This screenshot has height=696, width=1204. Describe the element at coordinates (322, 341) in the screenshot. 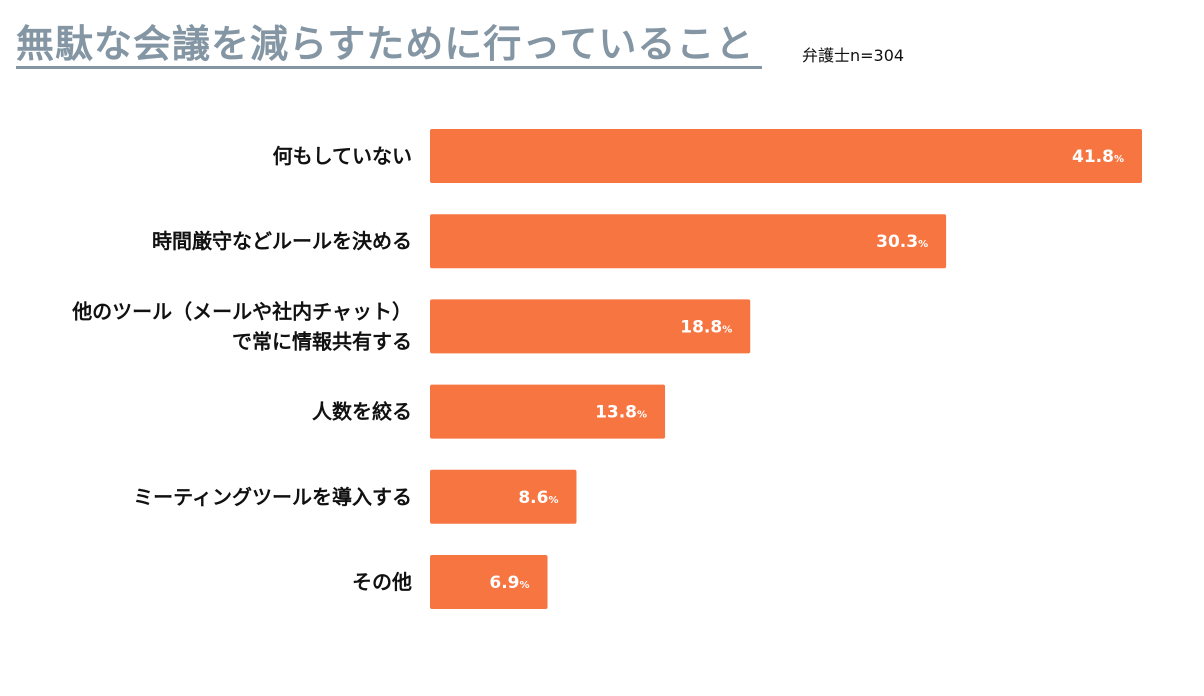

I see `category-label-3-line-2: で常に情報共有する` at that location.